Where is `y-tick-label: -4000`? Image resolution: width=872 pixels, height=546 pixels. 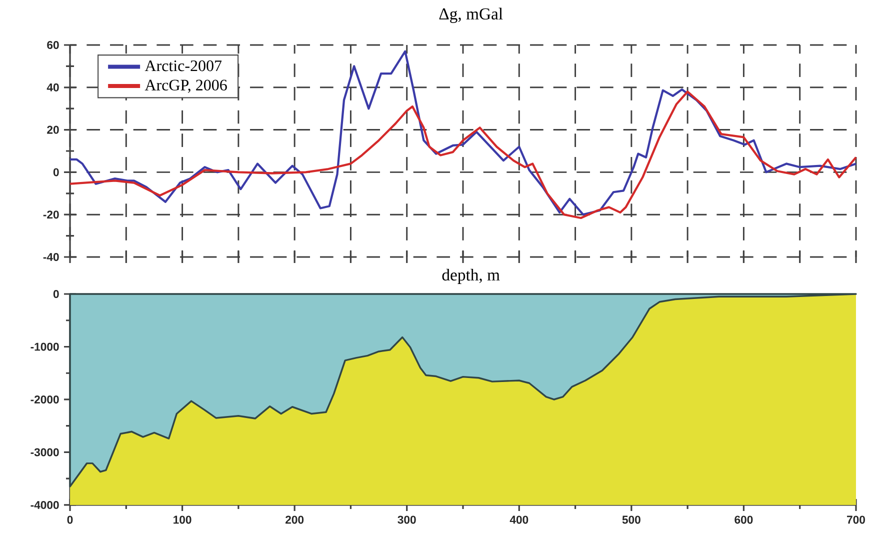 y-tick-label: -4000 is located at coordinates (44, 504).